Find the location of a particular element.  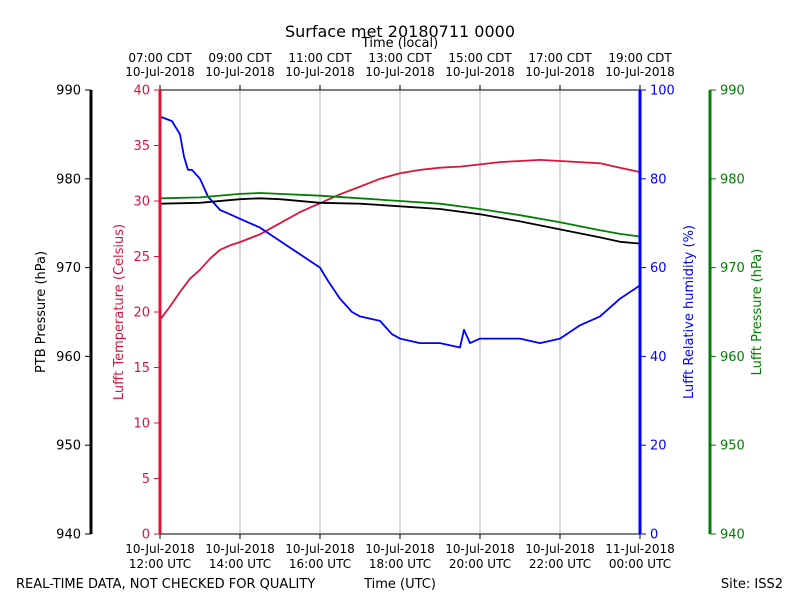

y-tick-label: 5 is located at coordinates (146, 479).